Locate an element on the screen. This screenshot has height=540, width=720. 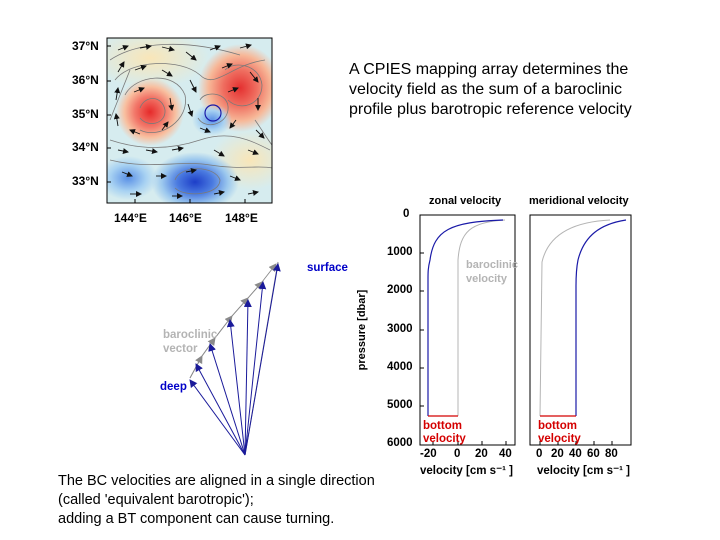
meridional-xtick-60: 60 is located at coordinates (593, 454).